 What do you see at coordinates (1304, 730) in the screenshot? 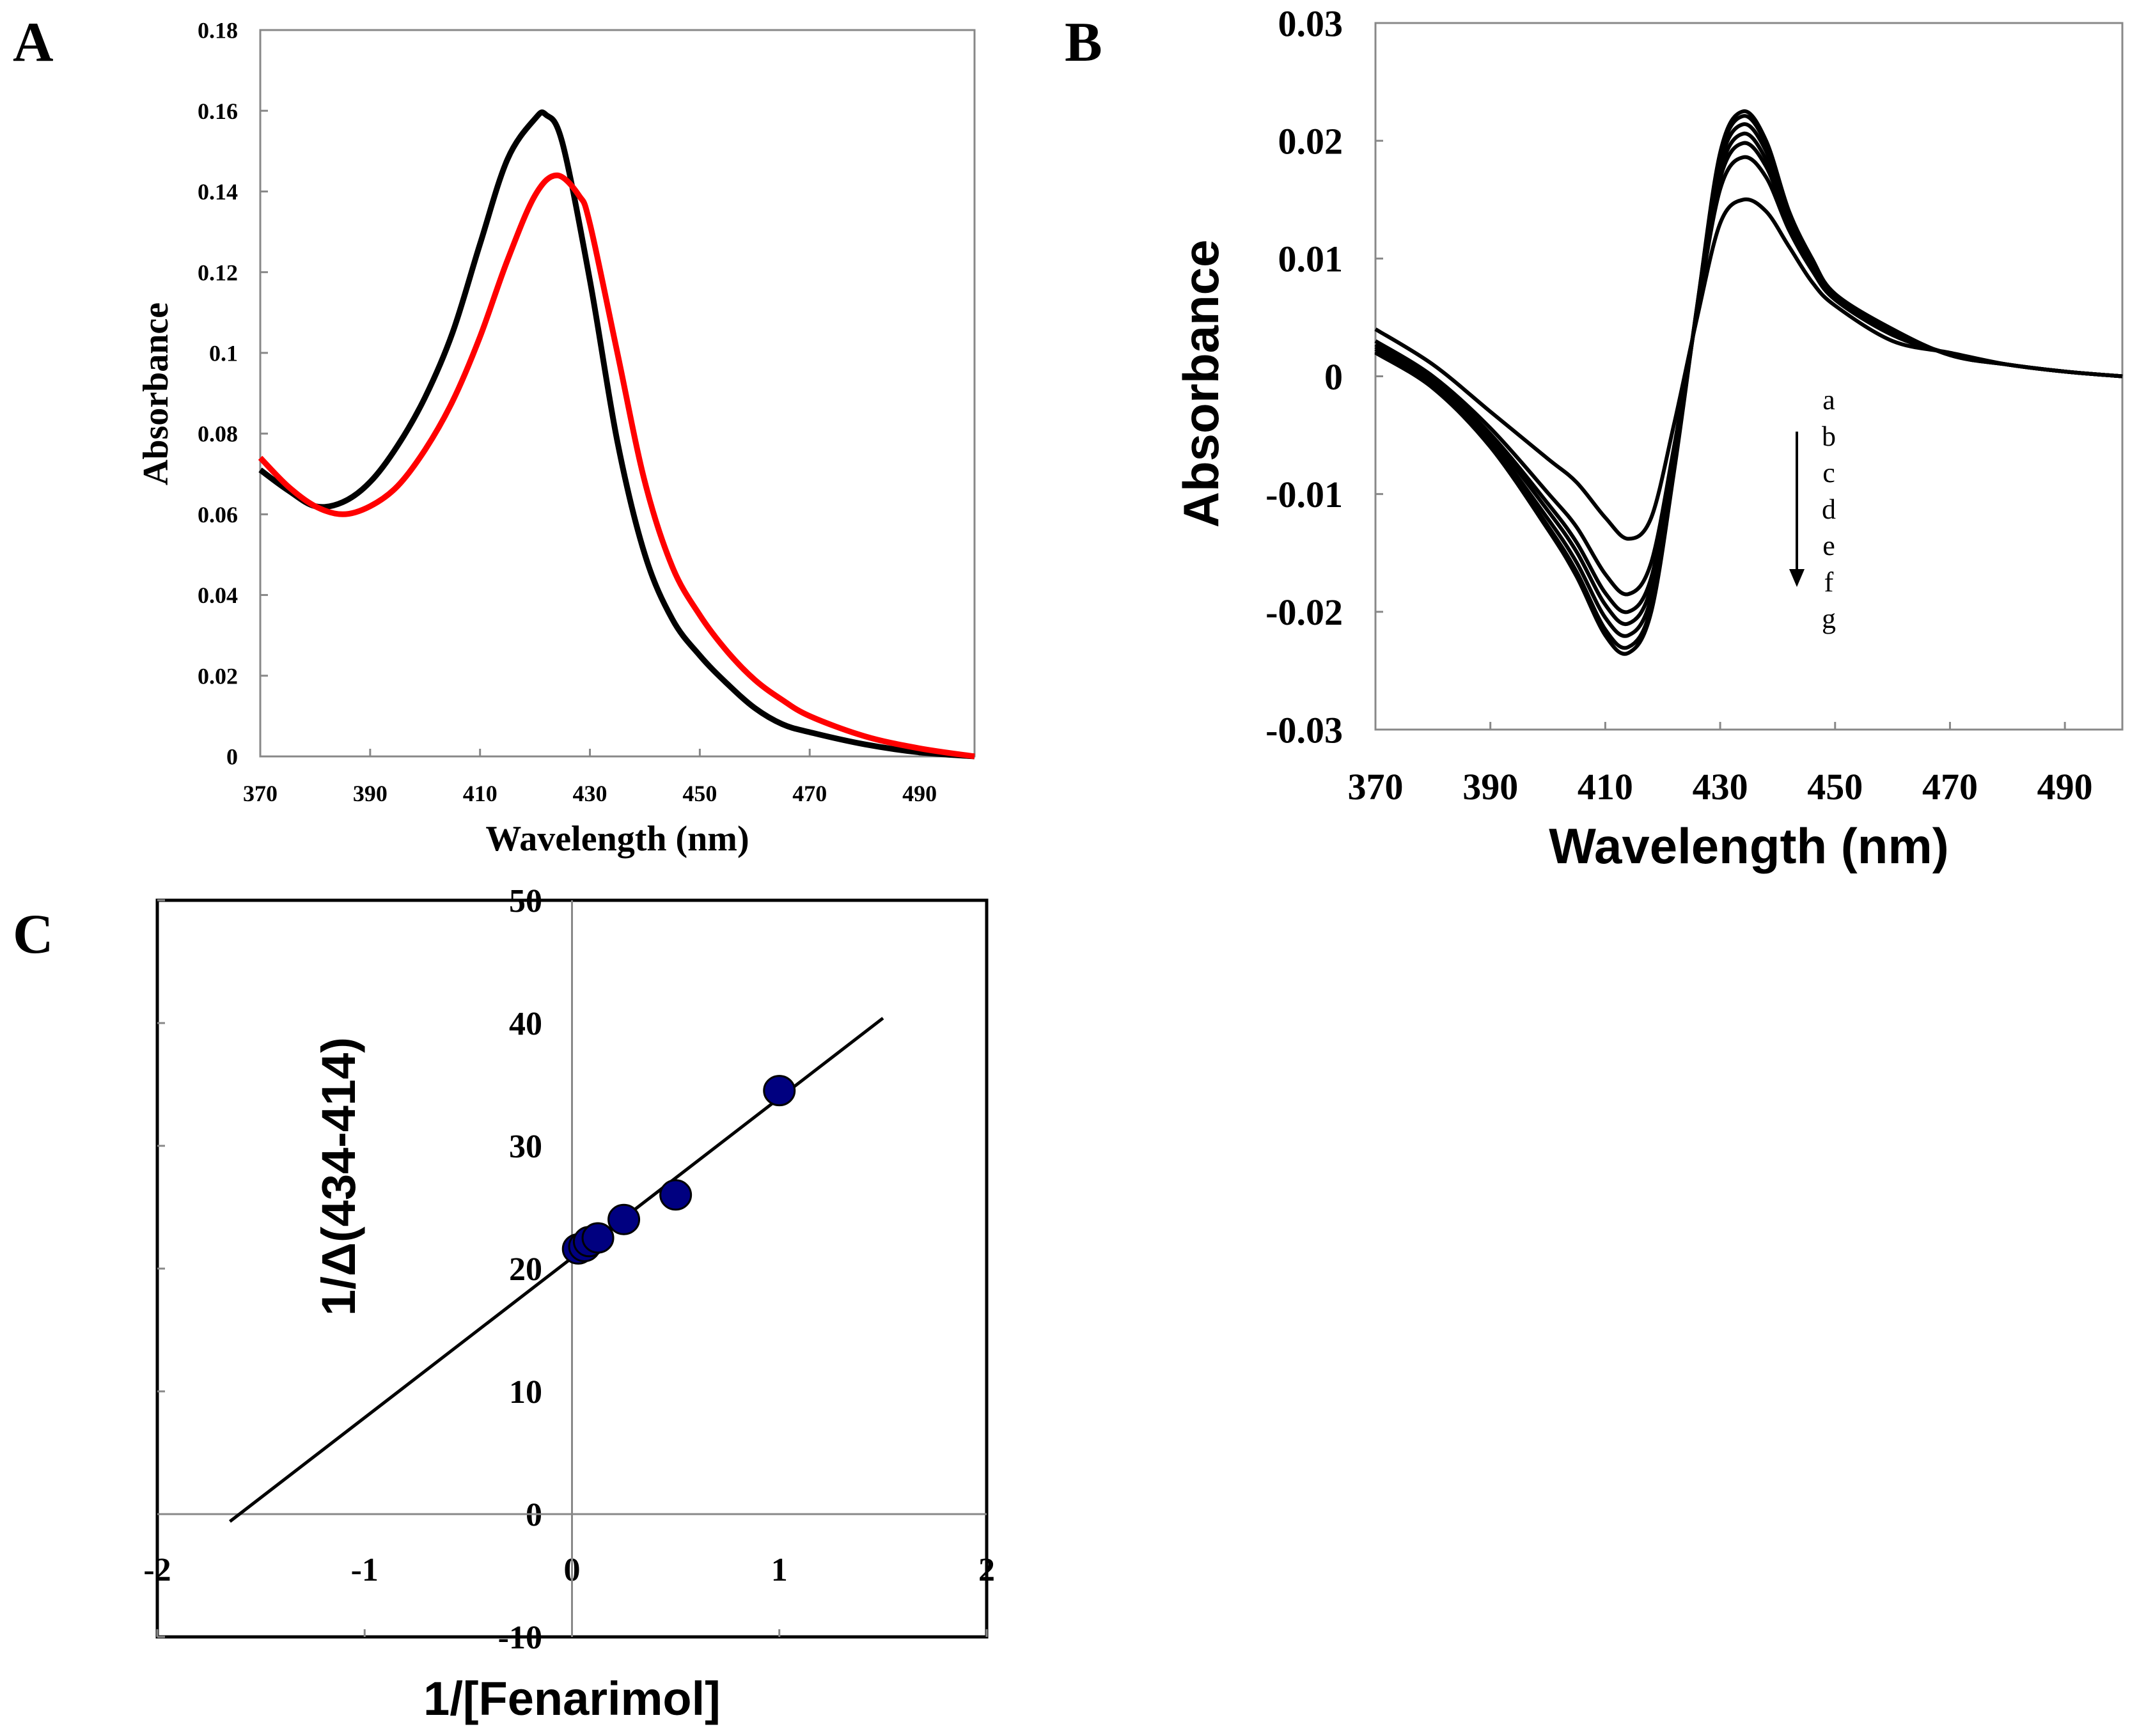
I see `y-tick-label: -0.03` at bounding box center [1304, 730].